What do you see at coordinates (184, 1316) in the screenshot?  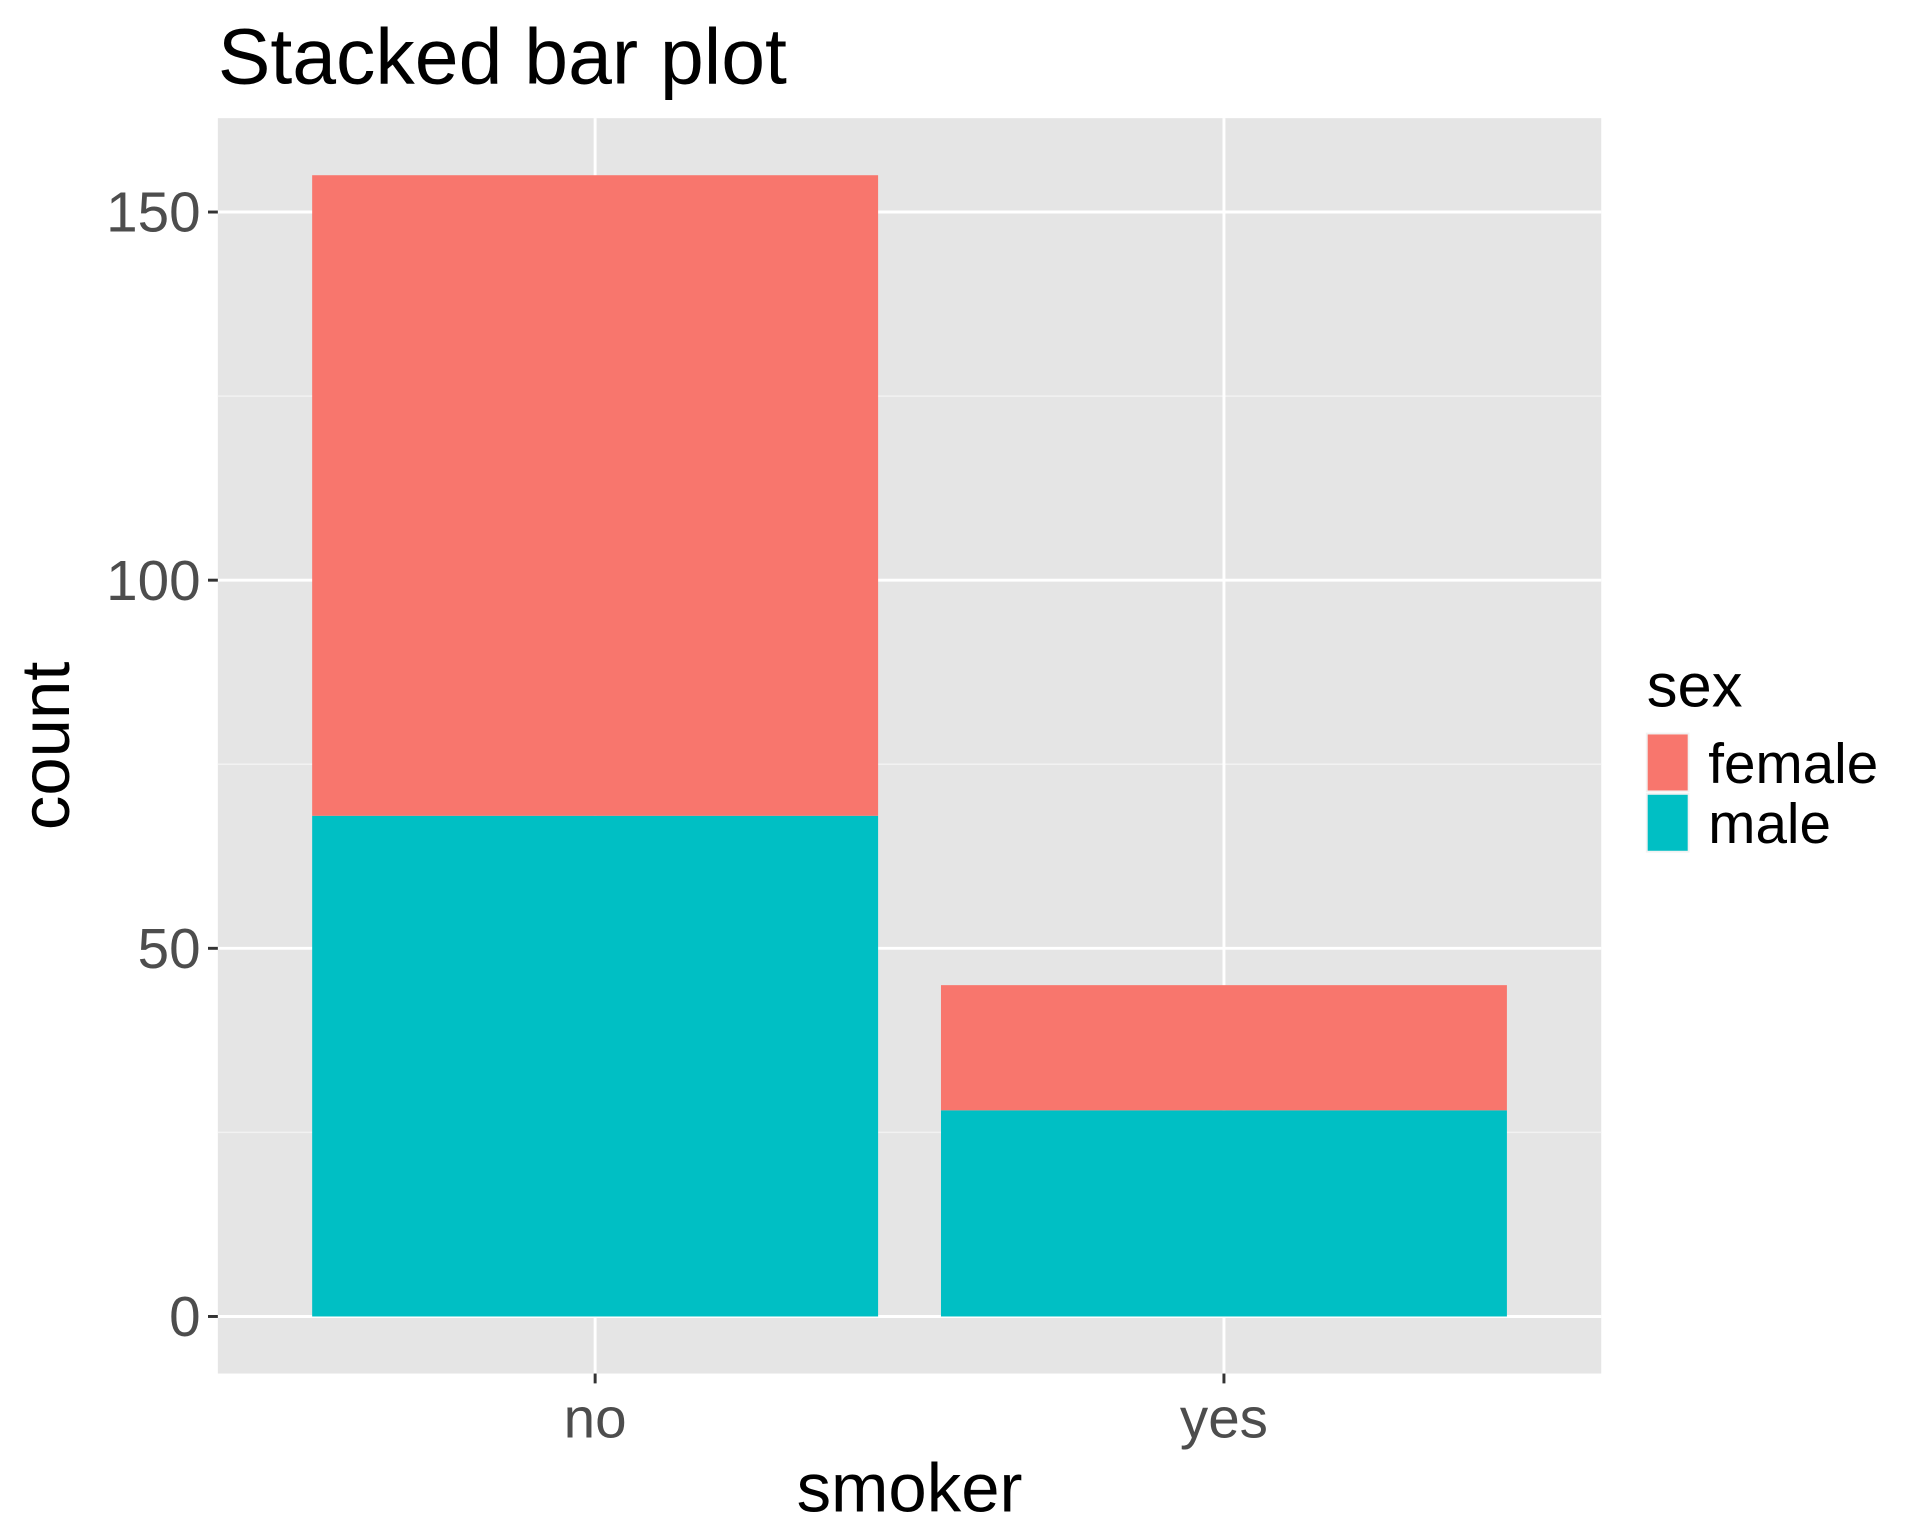 I see `y-tick-label: 0` at bounding box center [184, 1316].